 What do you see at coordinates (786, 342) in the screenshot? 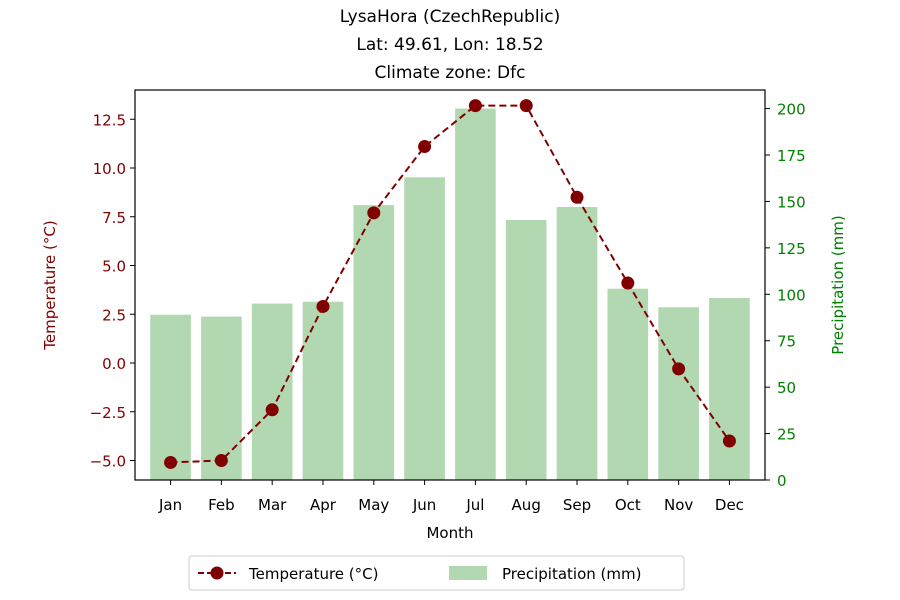
I see `precipitation-tick-label: 75` at bounding box center [786, 342].